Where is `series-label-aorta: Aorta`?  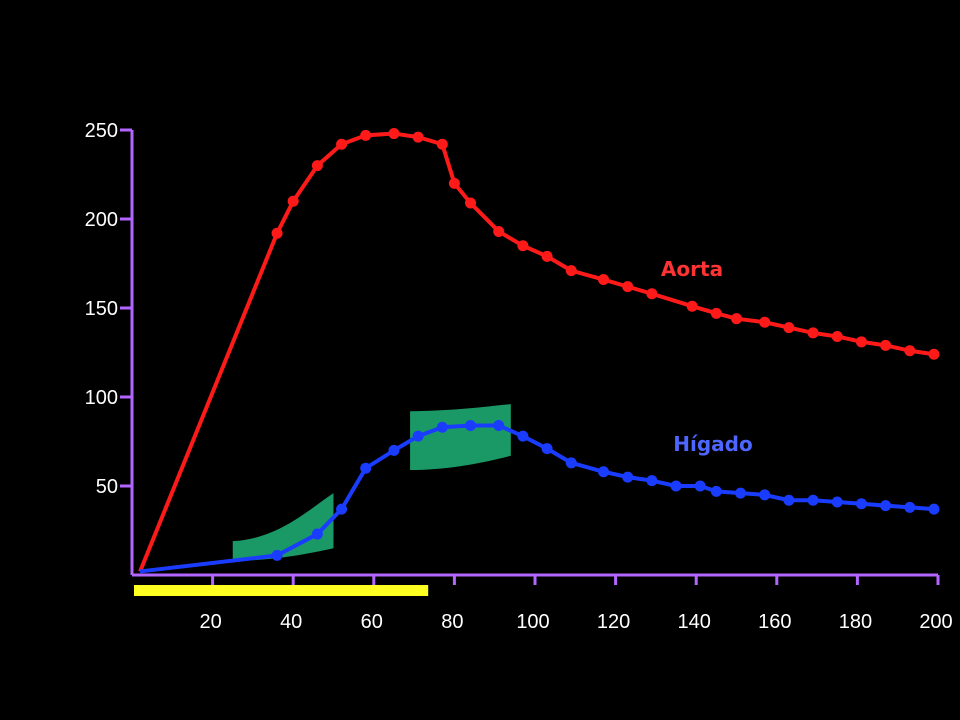
series-label-aorta: Aorta is located at coordinates (692, 269).